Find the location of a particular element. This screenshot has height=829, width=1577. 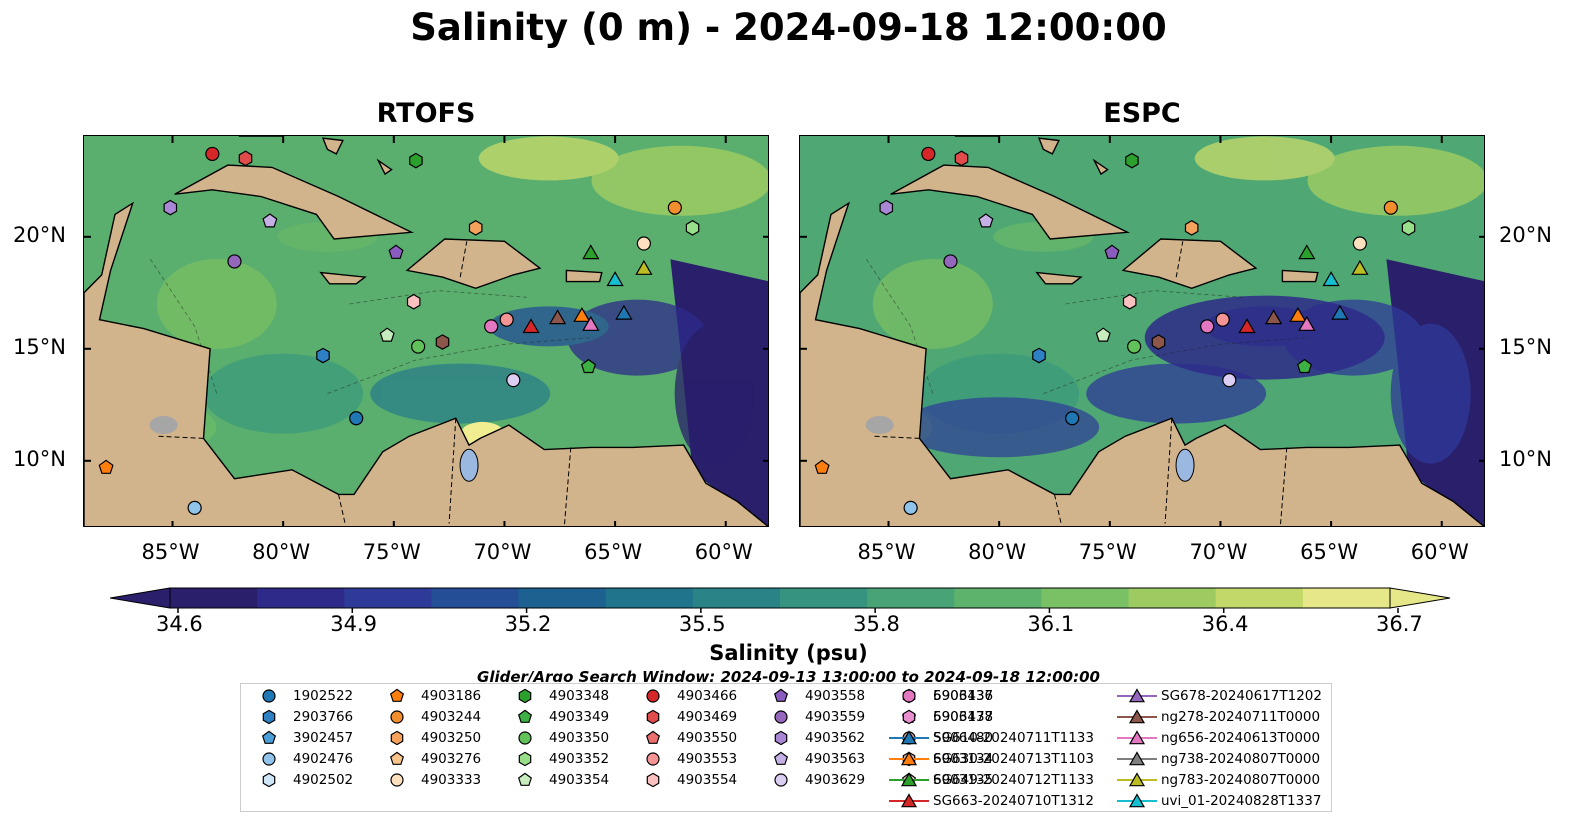

legend-label: 4903352 is located at coordinates (579, 759).